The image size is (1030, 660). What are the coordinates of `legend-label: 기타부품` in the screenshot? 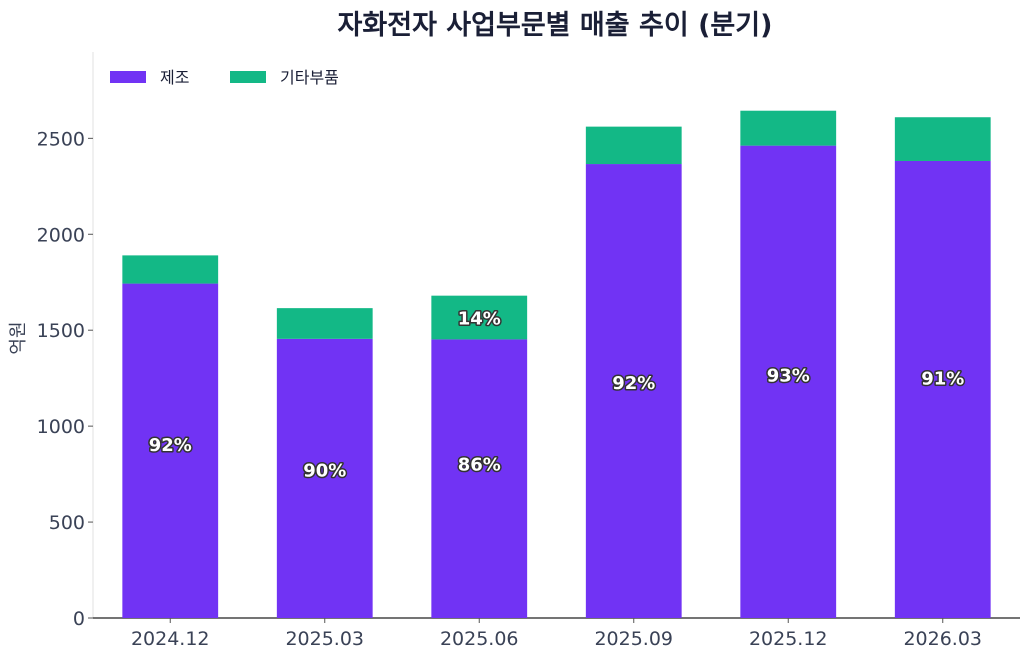 It's located at (309, 77).